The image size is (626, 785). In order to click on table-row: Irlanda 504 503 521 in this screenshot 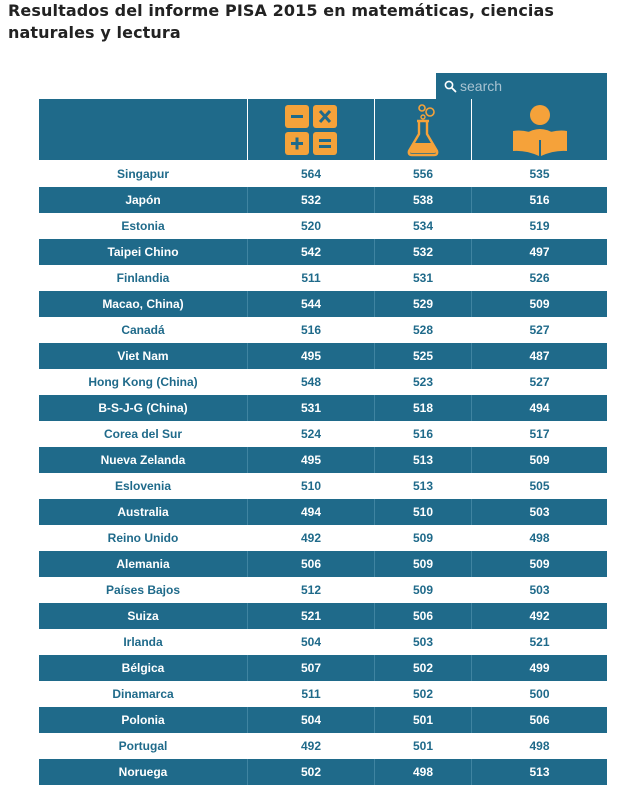, I will do `click(323, 642)`.